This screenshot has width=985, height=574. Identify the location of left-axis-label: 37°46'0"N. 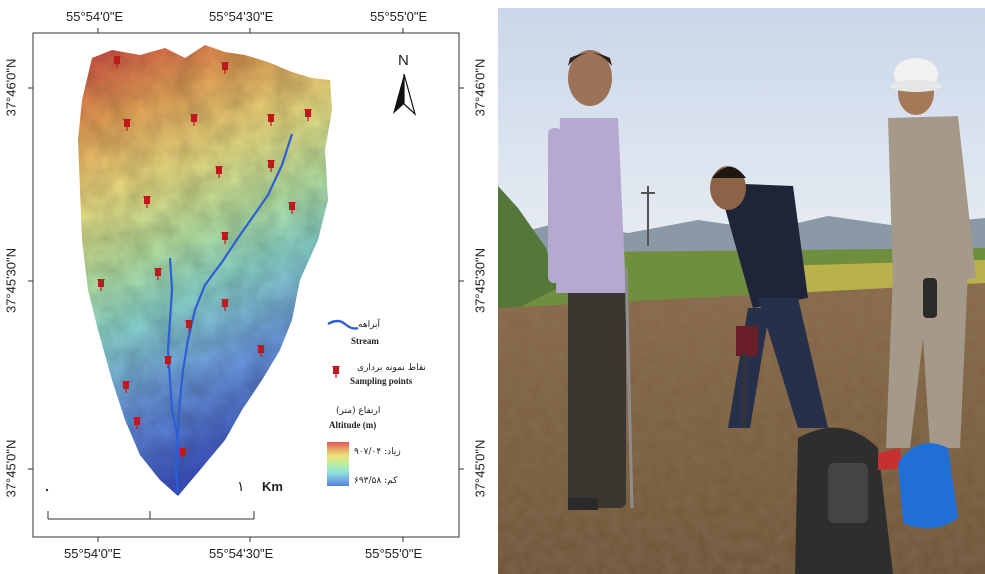
(11, 87).